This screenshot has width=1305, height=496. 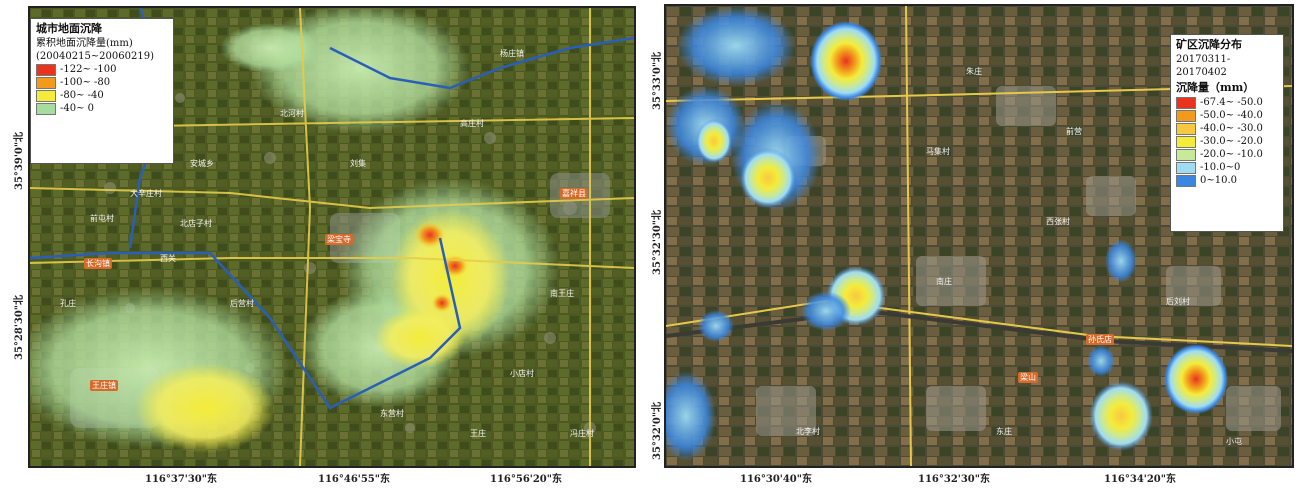 I want to click on legend-row: -67.4~ -50.0, so click(x=1227, y=102).